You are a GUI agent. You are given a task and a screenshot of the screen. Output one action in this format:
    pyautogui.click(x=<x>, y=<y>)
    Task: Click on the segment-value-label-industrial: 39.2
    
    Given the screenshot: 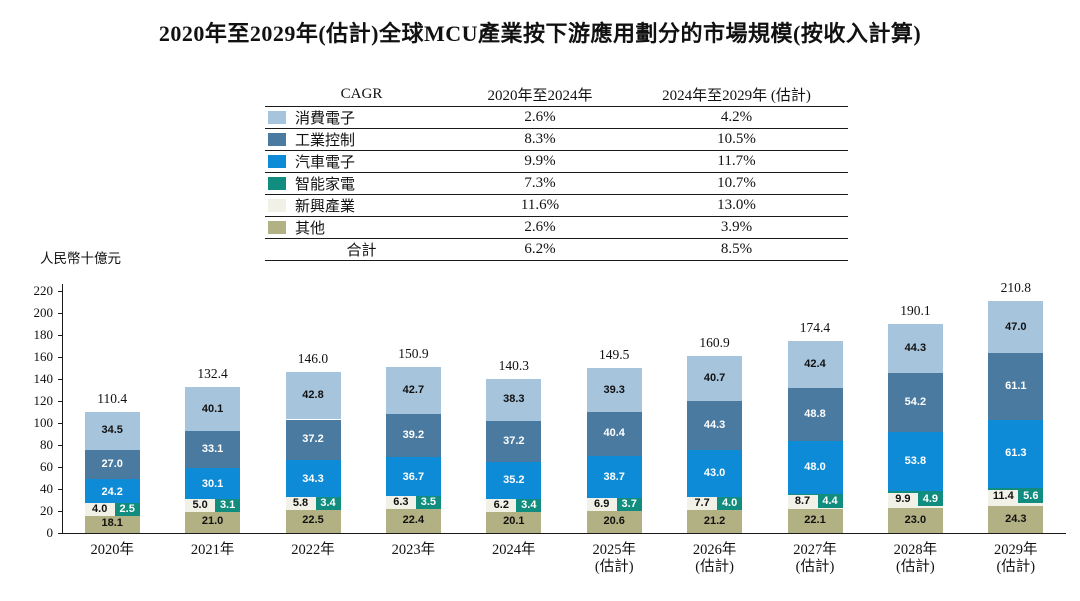 What is the action you would take?
    pyautogui.click(x=413, y=435)
    